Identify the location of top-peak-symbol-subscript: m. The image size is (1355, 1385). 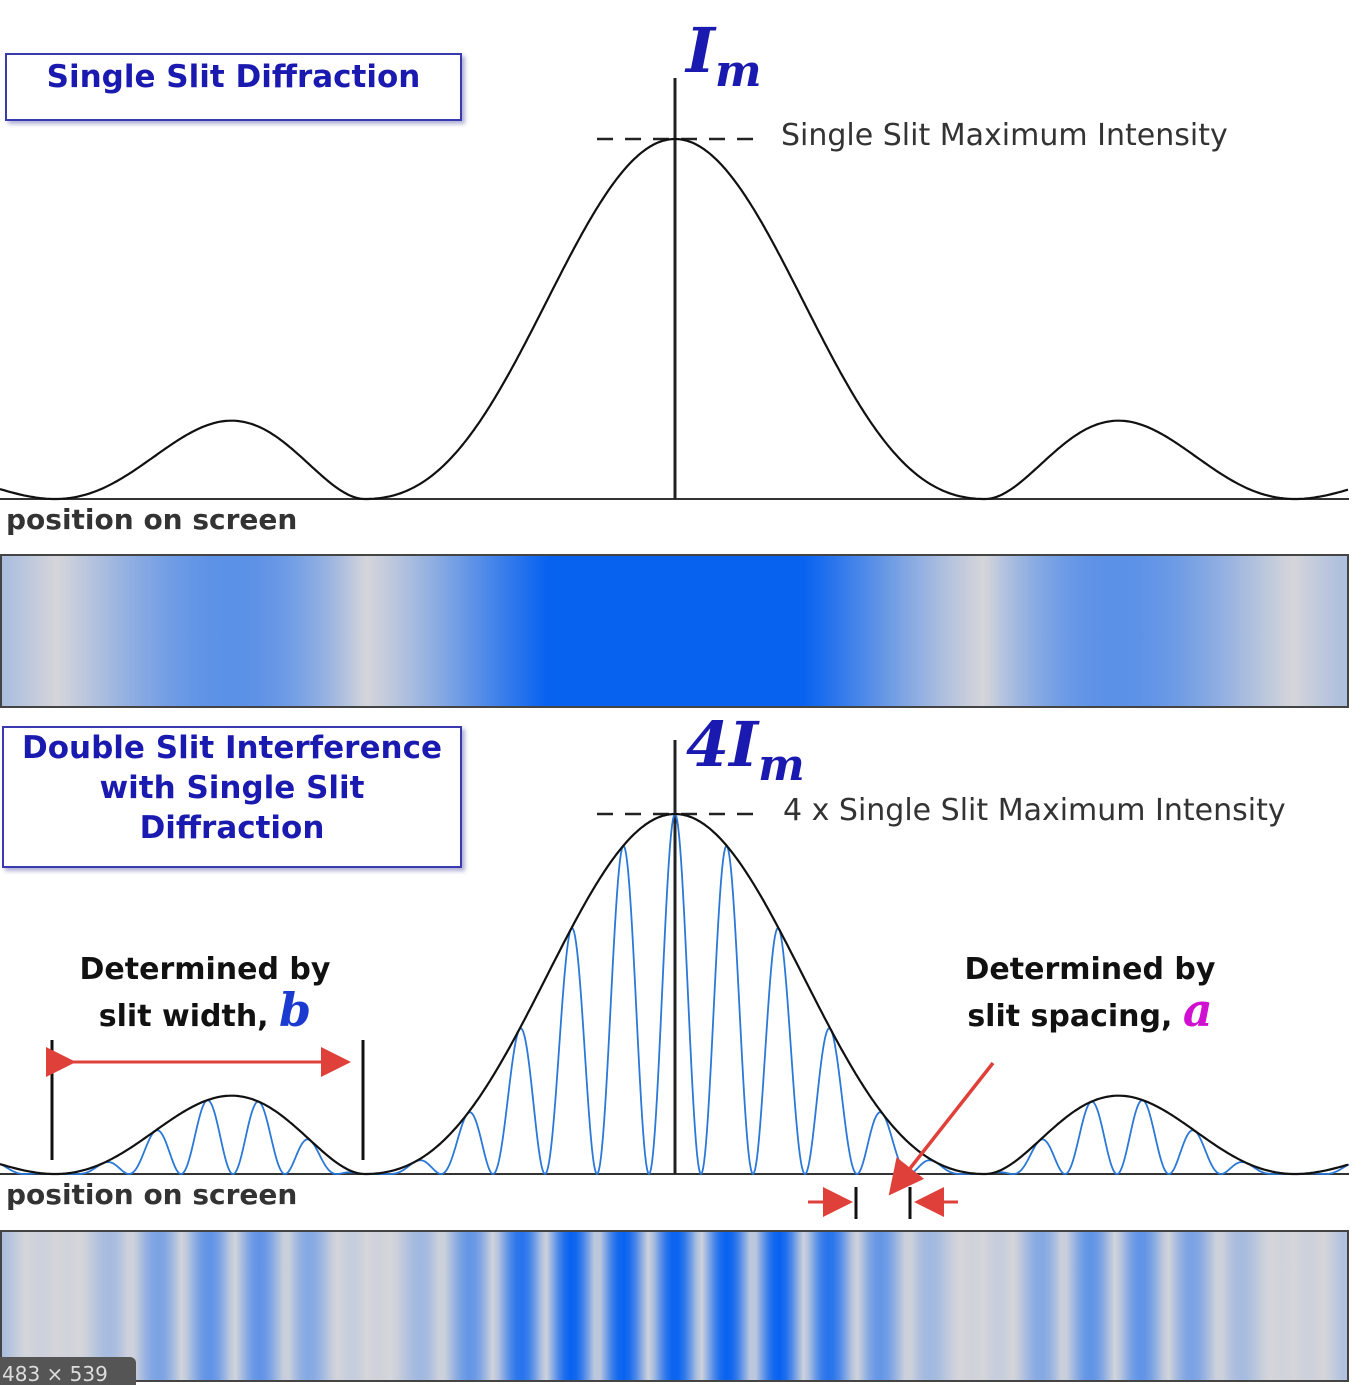
(738, 71).